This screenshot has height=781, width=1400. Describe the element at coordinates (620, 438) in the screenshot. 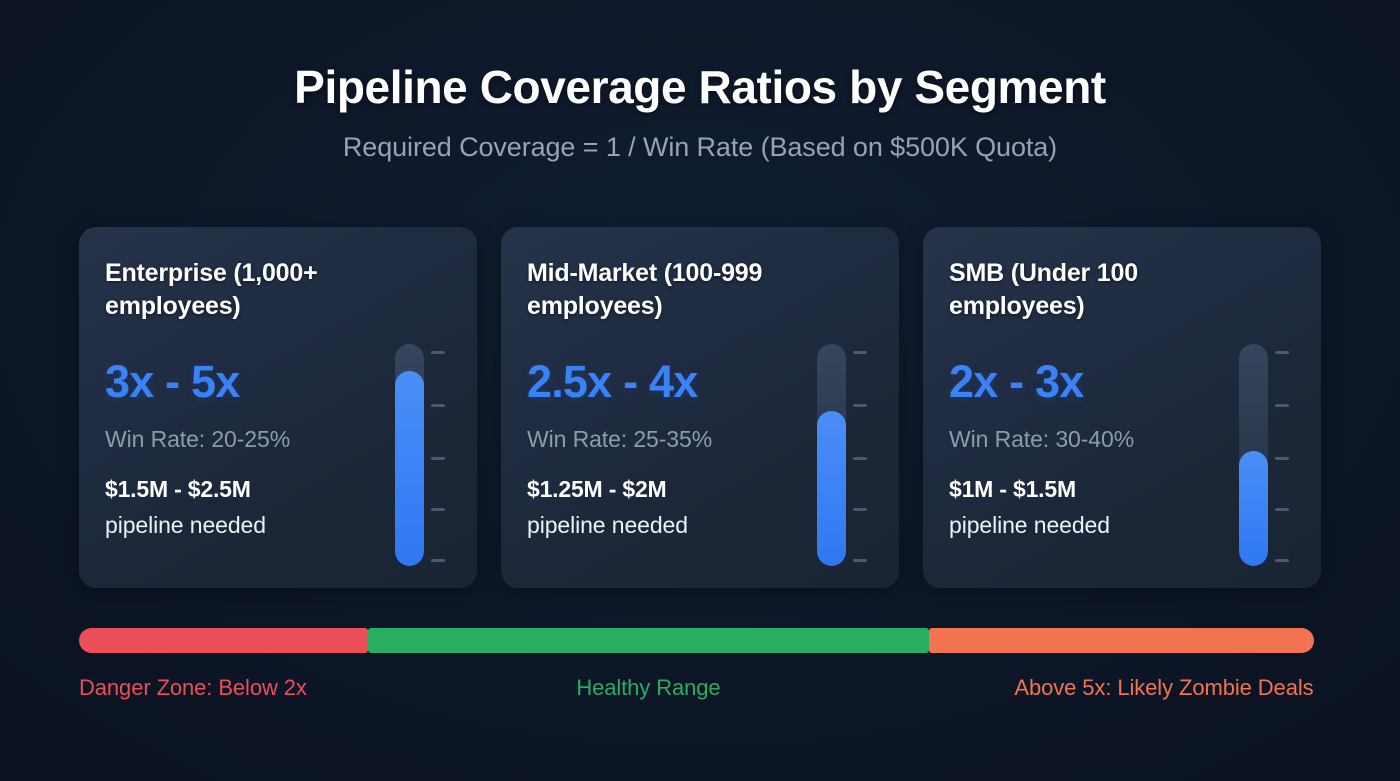

I see `win-rate-label: Win Rate: 25-35%` at that location.